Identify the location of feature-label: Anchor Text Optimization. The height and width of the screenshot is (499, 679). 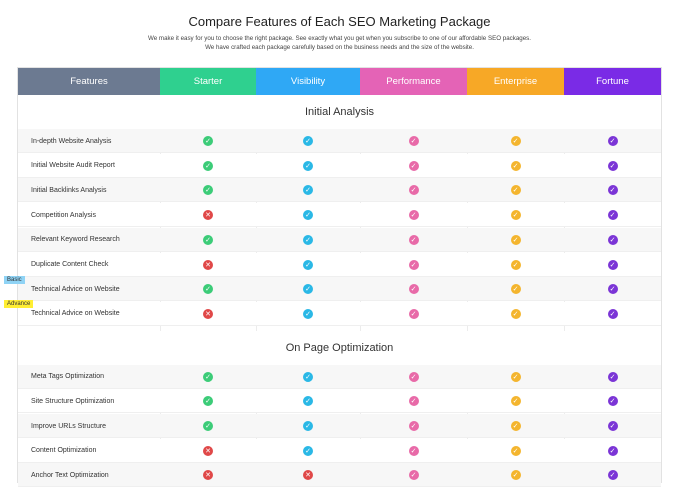
(70, 475).